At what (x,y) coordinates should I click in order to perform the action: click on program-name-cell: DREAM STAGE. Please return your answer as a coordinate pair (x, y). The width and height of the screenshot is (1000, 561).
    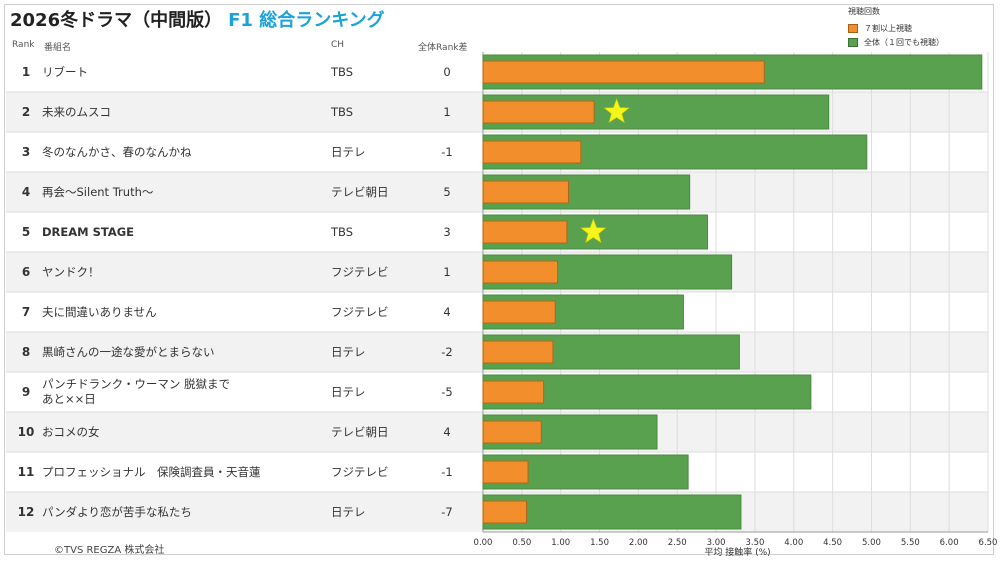
    Looking at the image, I should click on (88, 231).